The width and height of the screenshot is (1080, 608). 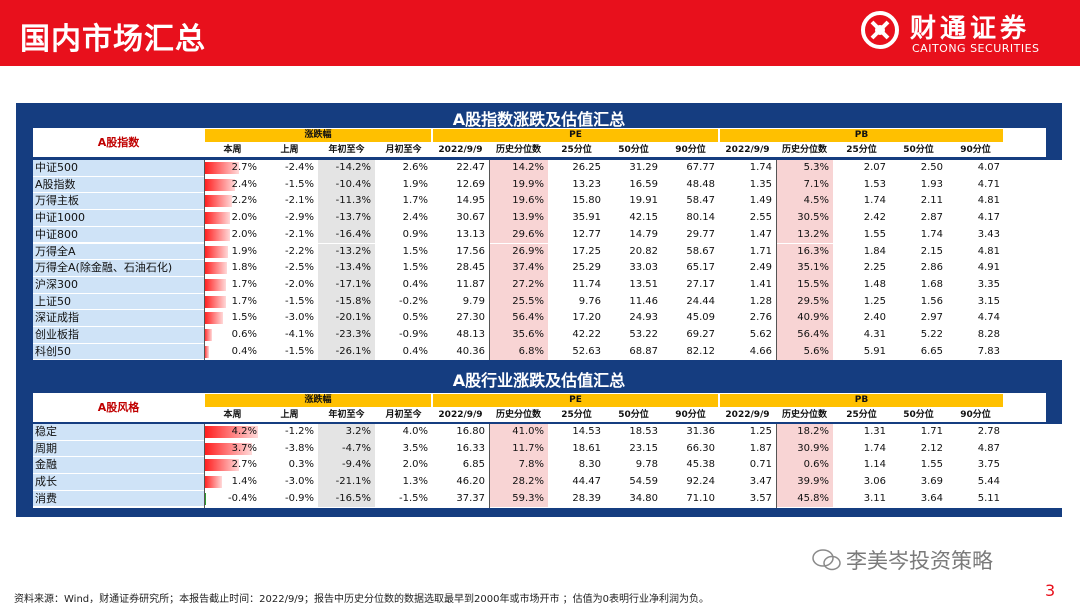 What do you see at coordinates (643, 251) in the screenshot?
I see `table-cell: 20.82` at bounding box center [643, 251].